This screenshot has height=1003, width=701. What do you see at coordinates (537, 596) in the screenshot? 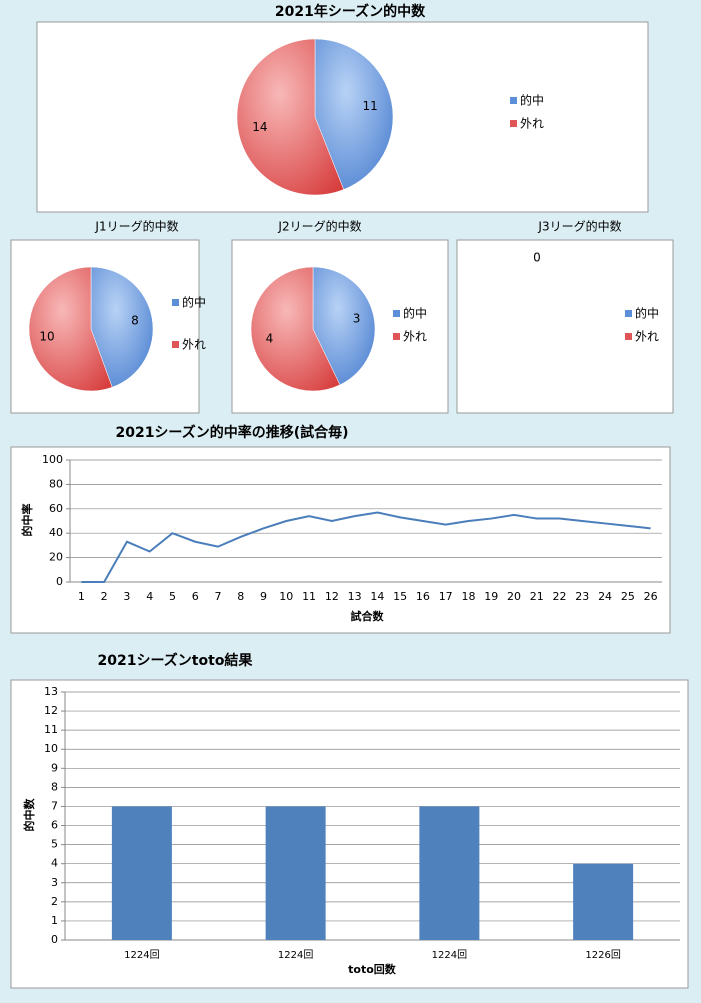
I see `x-tick-label: 21` at bounding box center [537, 596].